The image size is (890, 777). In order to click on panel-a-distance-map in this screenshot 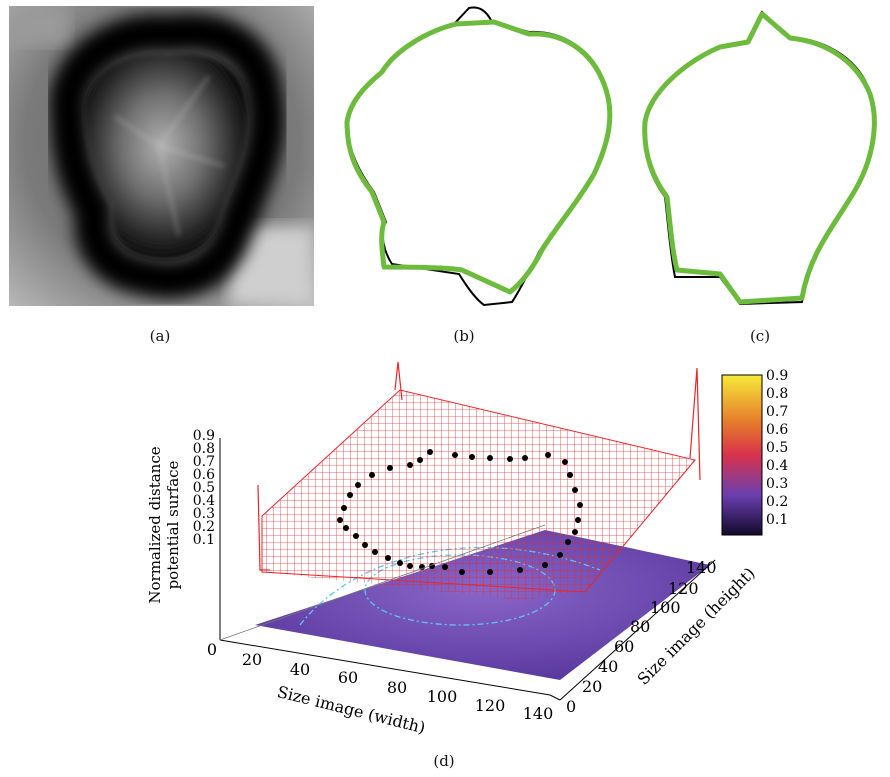, I will do `click(161, 156)`.